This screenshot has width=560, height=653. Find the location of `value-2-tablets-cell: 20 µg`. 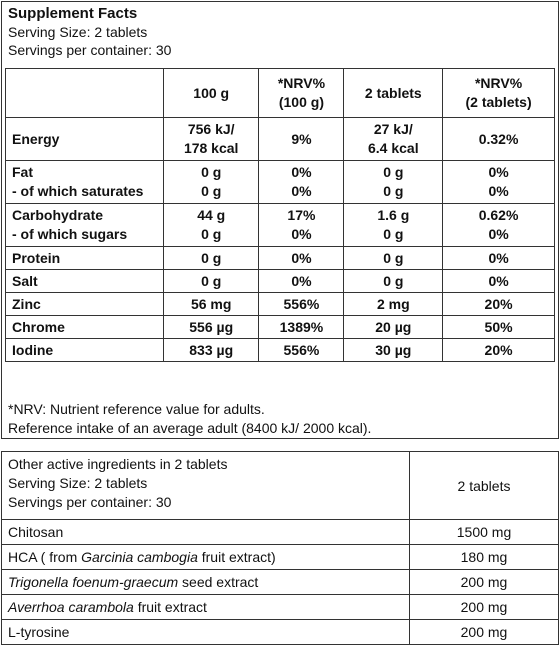

value-2-tablets-cell: 20 µg is located at coordinates (393, 327).